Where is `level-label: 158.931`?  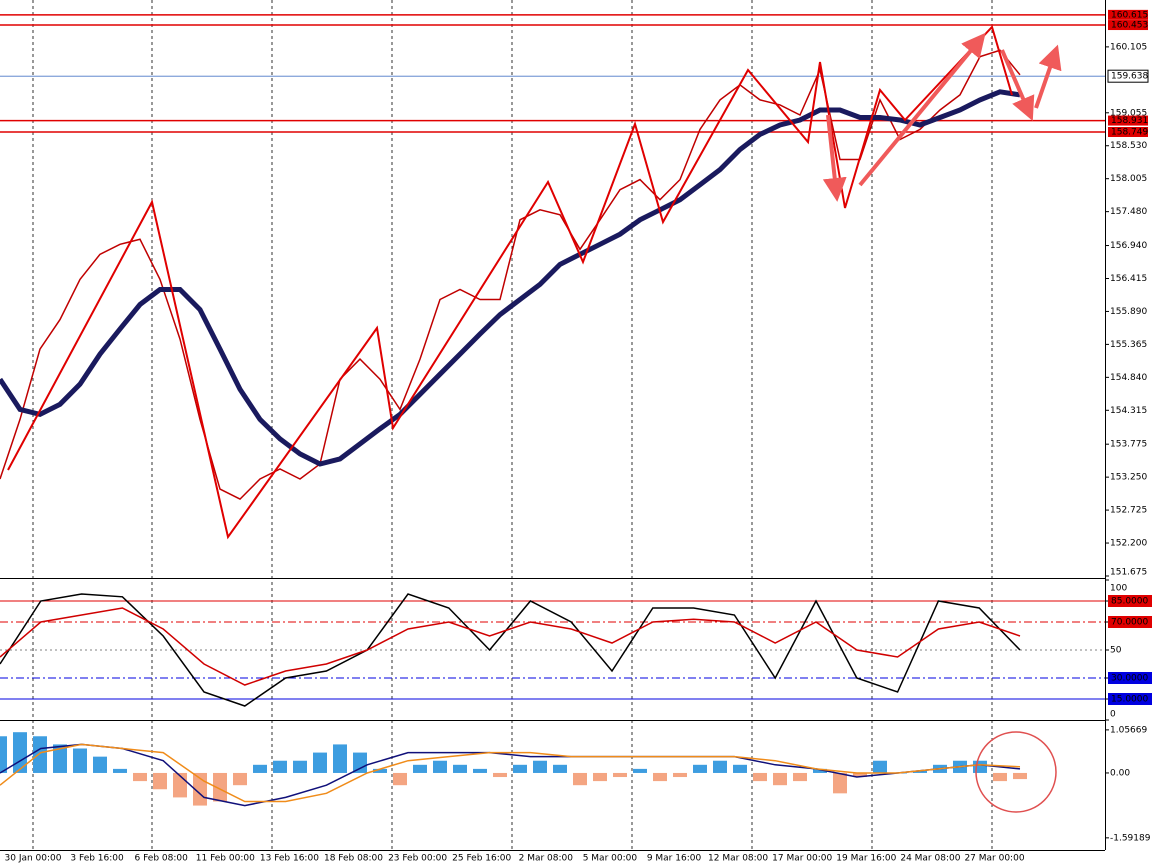 level-label: 158.931 is located at coordinates (1129, 121).